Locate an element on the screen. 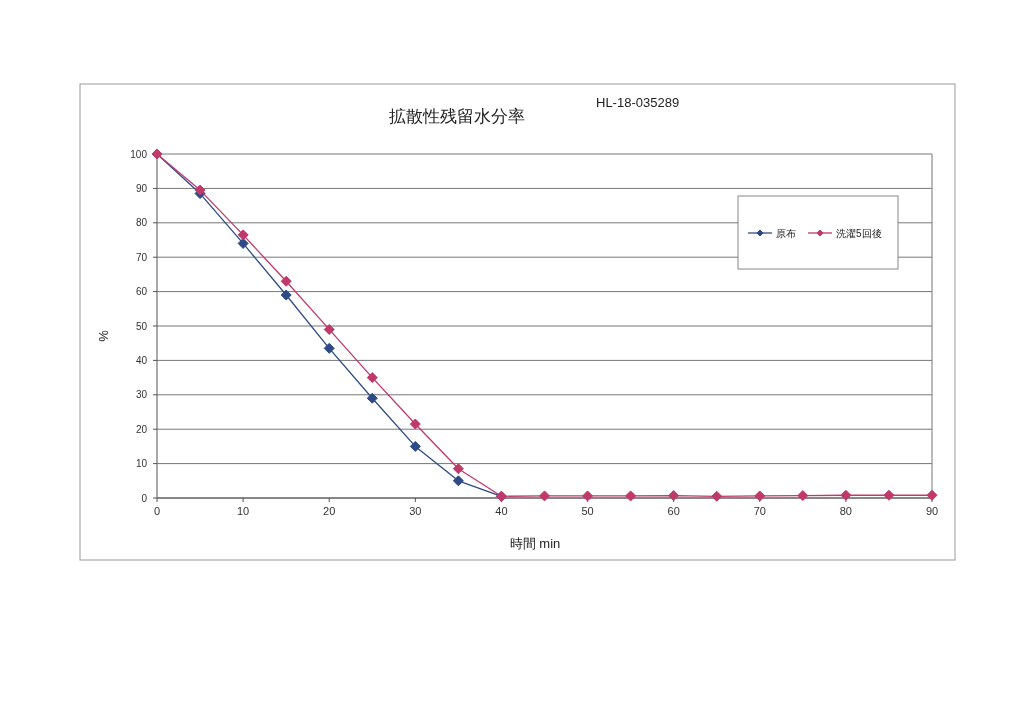  x-tick-label: 20 is located at coordinates (329, 511).